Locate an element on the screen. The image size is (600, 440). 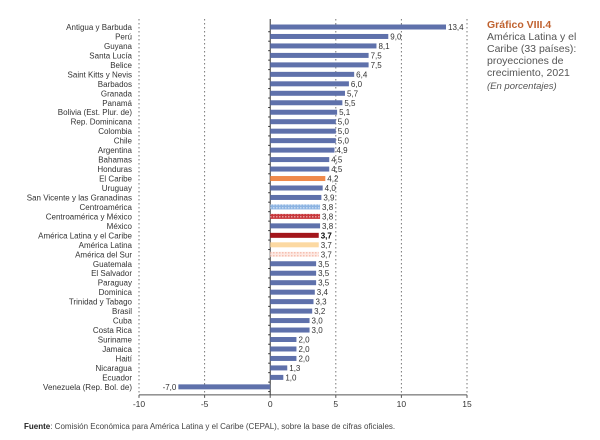
data-label: 4,2 is located at coordinates (333, 179).